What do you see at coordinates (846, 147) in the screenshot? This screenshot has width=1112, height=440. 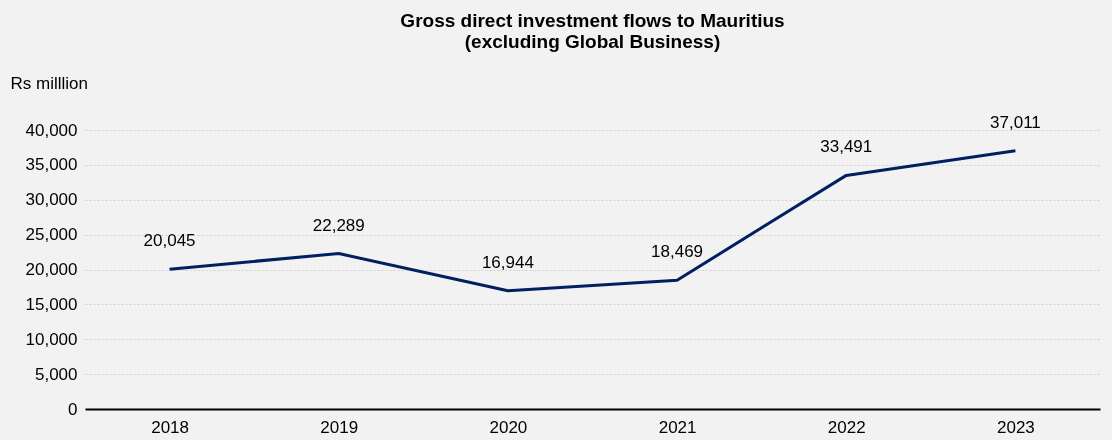 I see `data-label: 33,491` at bounding box center [846, 147].